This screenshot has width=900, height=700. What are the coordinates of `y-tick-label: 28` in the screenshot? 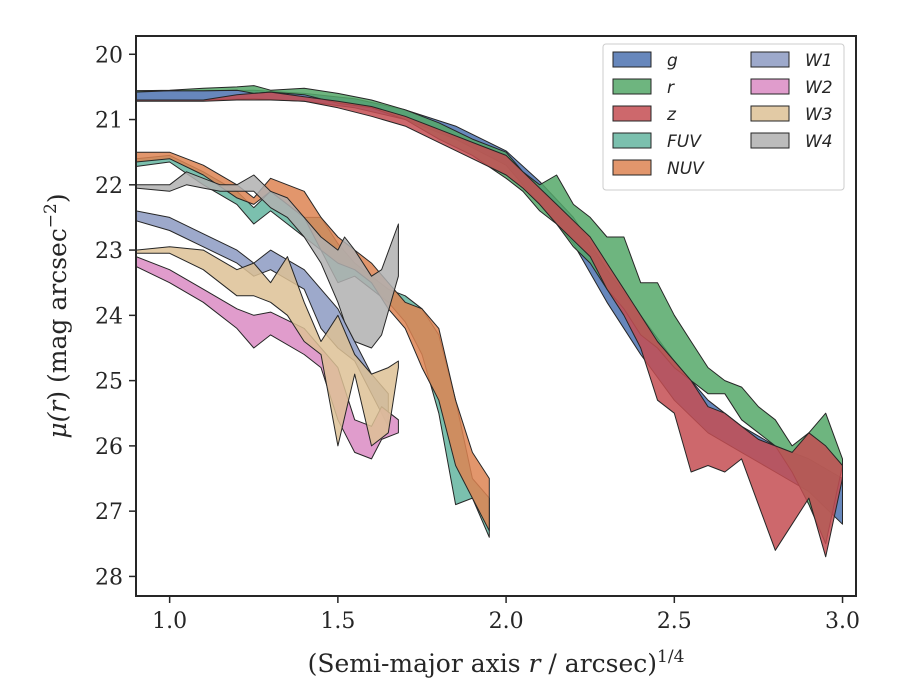 It's located at (109, 577).